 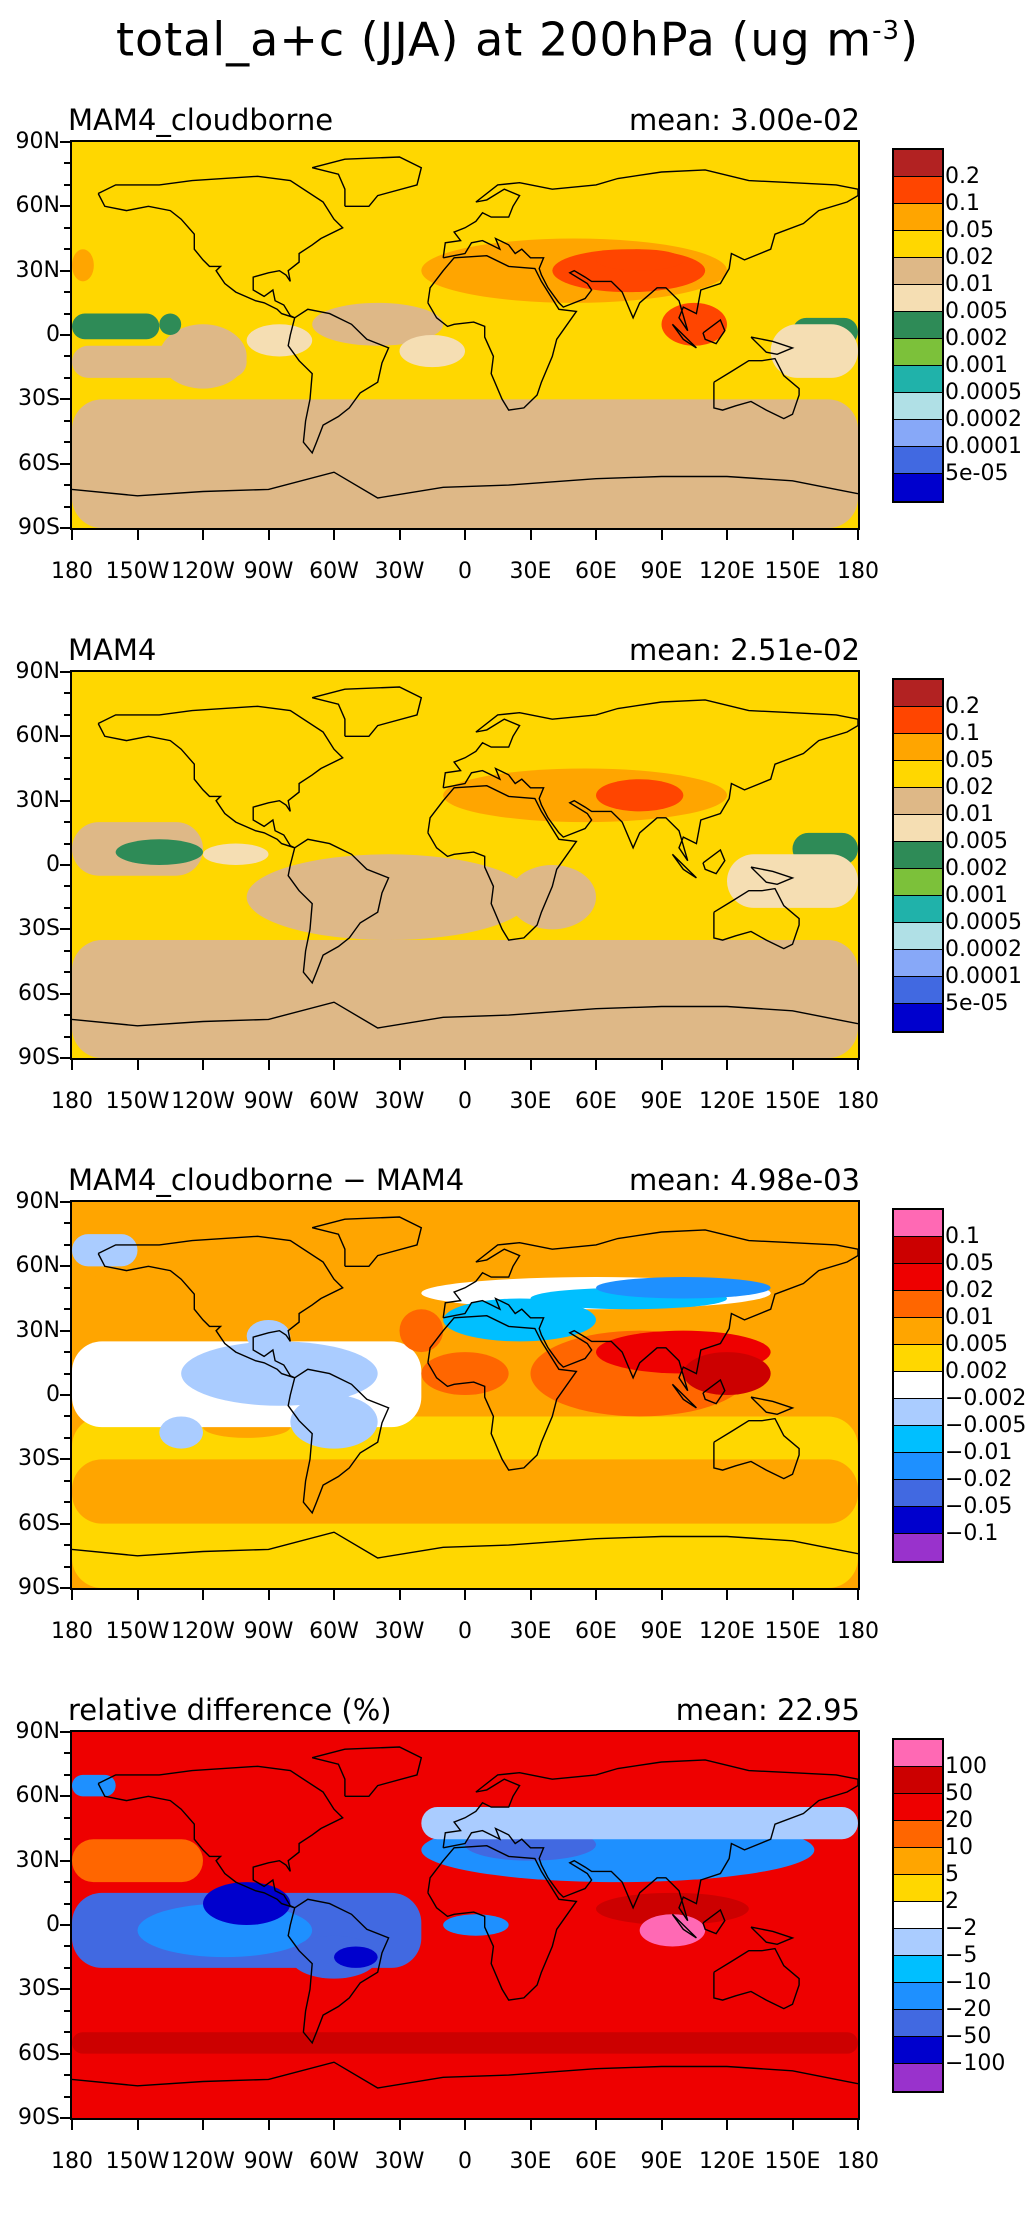 I want to click on lat-tick-label: 90N, so click(x=37, y=141).